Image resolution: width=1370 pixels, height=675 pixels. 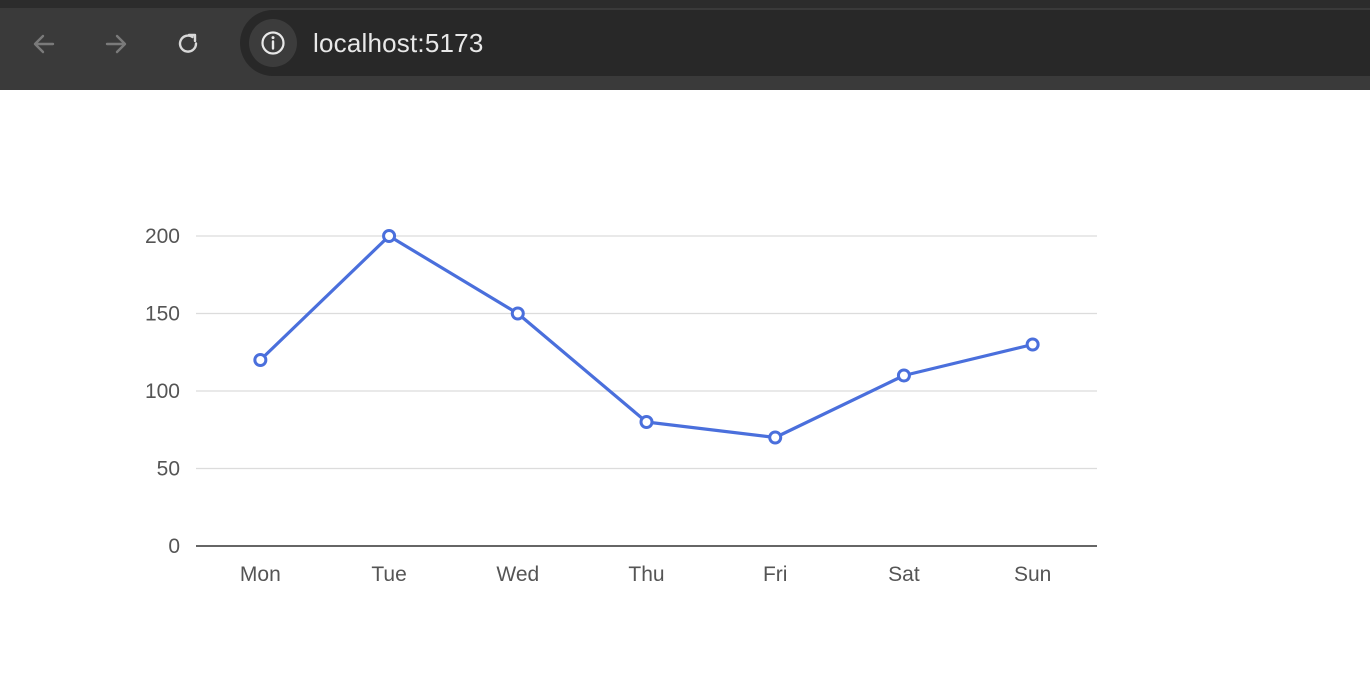 What do you see at coordinates (805, 43) in the screenshot?
I see `address-bar: localhost:5173` at bounding box center [805, 43].